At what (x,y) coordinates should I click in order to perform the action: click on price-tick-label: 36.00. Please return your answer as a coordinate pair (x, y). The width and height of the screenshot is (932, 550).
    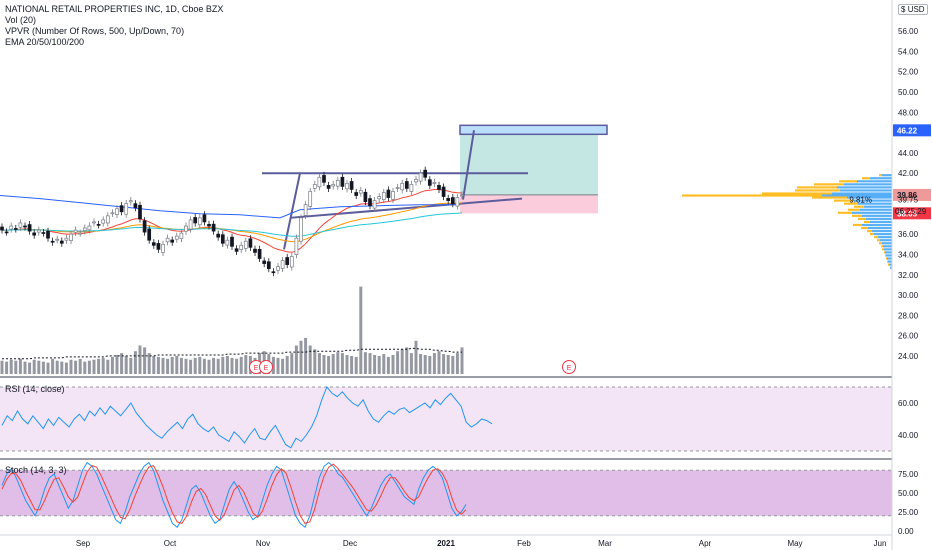
    Looking at the image, I should click on (908, 234).